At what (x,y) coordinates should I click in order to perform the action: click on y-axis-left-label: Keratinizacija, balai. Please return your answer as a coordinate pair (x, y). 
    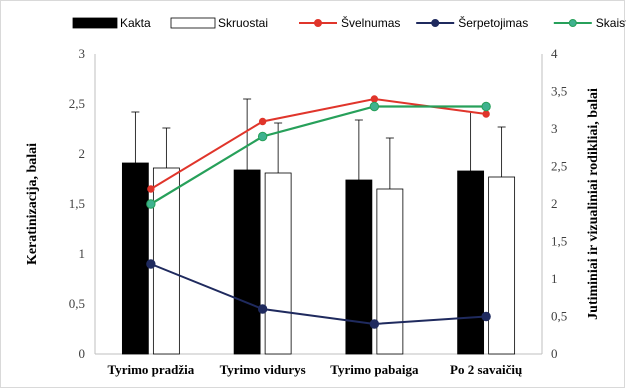
    Looking at the image, I should click on (32, 204).